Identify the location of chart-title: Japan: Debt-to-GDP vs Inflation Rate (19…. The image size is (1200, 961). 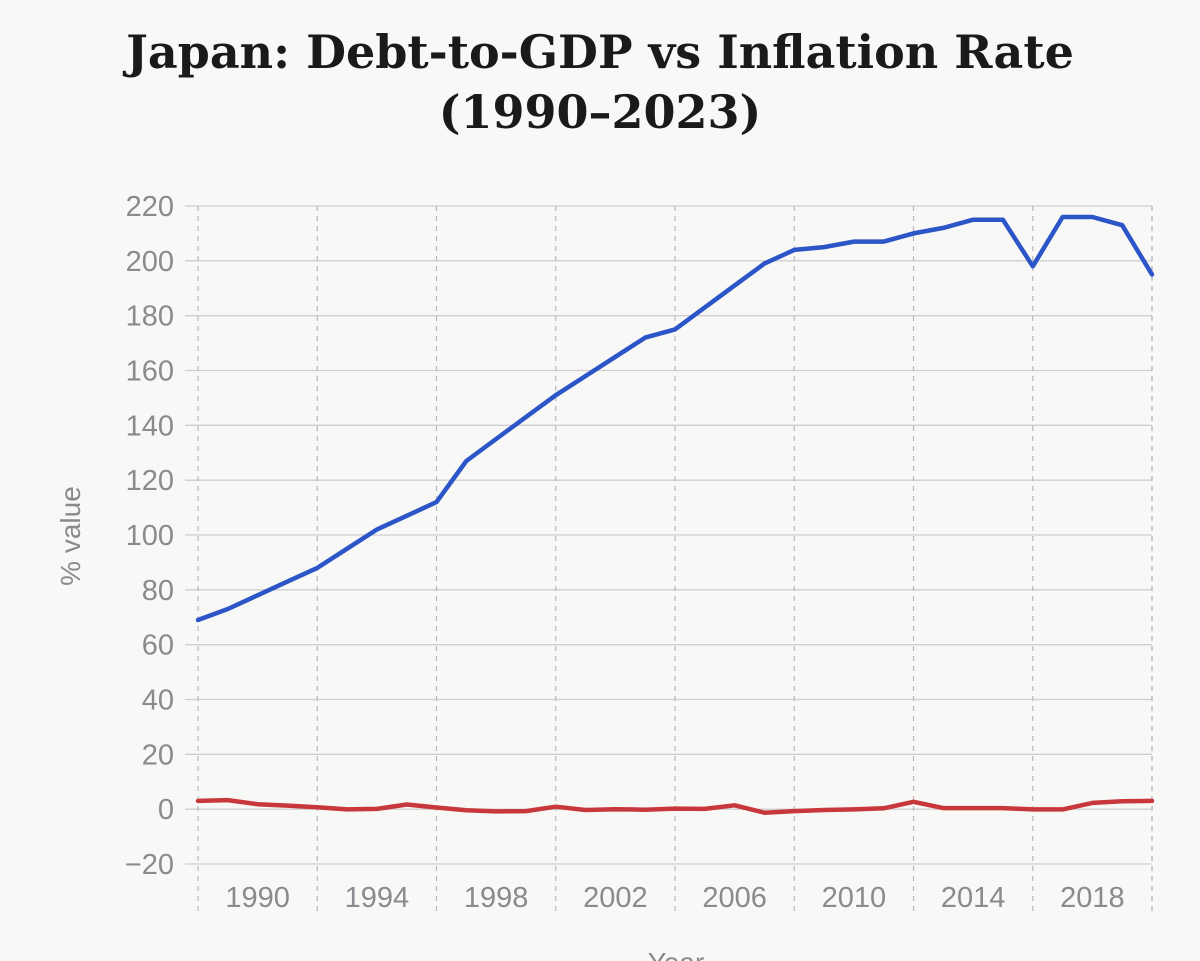
(600, 82).